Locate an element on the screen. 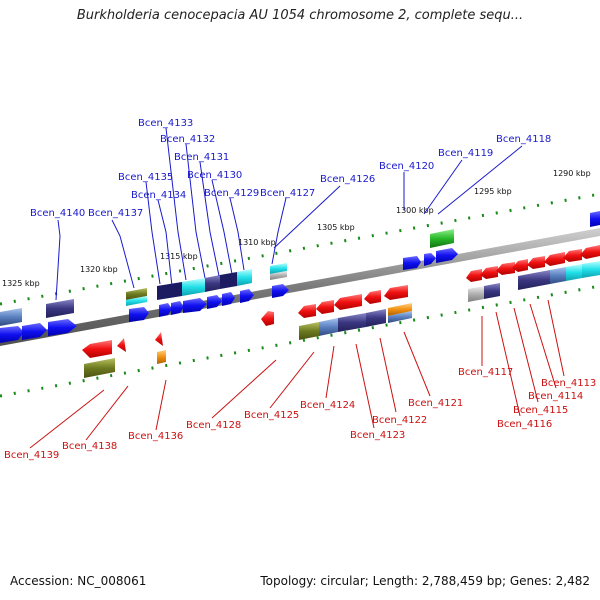 The height and width of the screenshot is (600, 600). gene-label: Bcen_4127 is located at coordinates (287, 193).